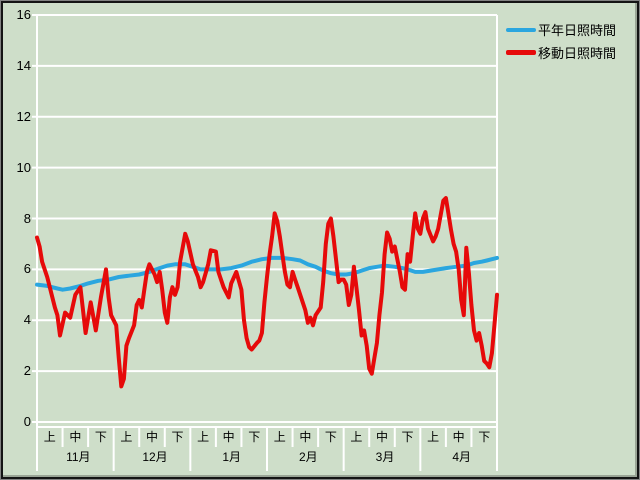  Describe the element at coordinates (577, 53) in the screenshot. I see `legend-label-moving-sunshine: 移動日照時間` at that location.